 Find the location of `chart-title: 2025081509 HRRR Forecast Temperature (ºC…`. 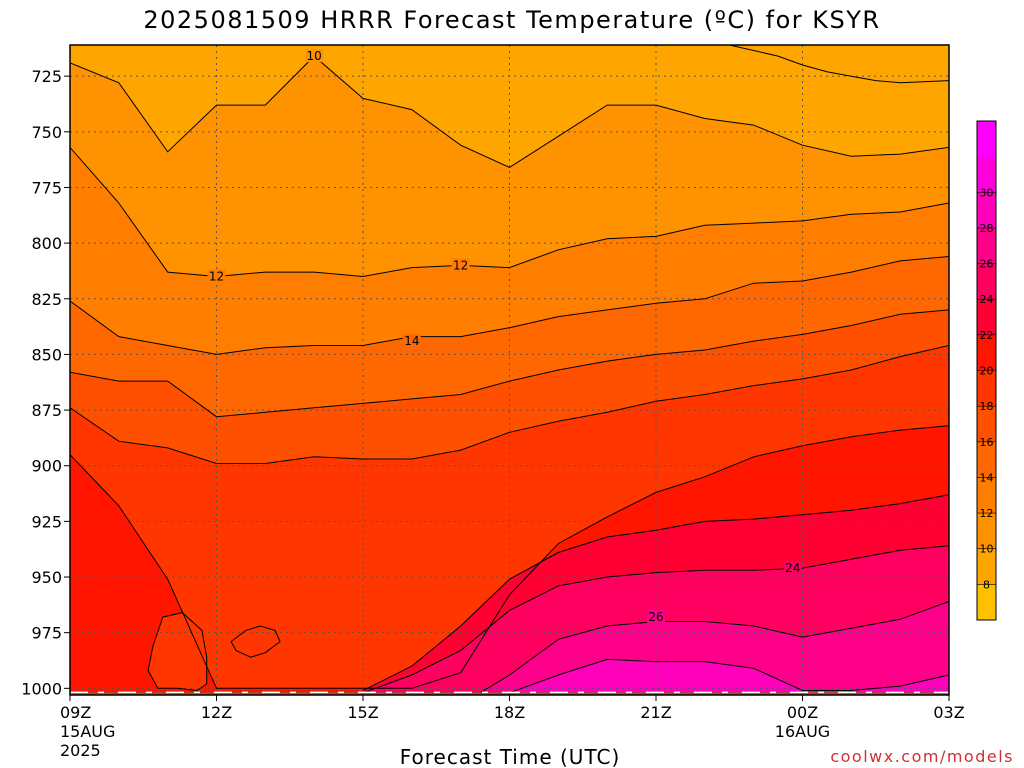

chart-title: 2025081509 HRRR Forecast Temperature (ºC… is located at coordinates (511, 20).